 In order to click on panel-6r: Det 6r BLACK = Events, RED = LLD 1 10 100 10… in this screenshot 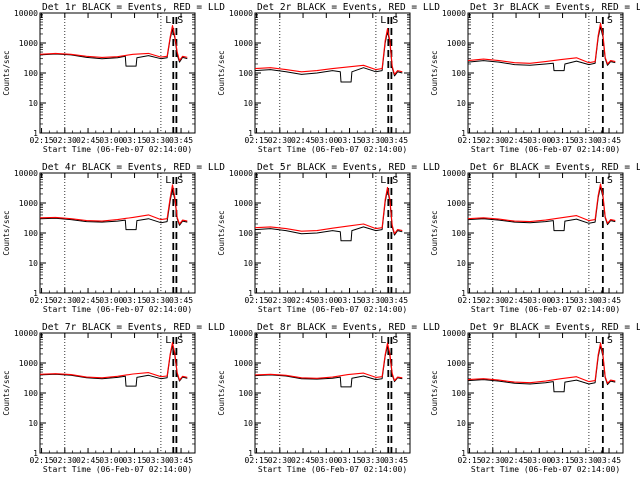, I will do `click(535, 238)`.